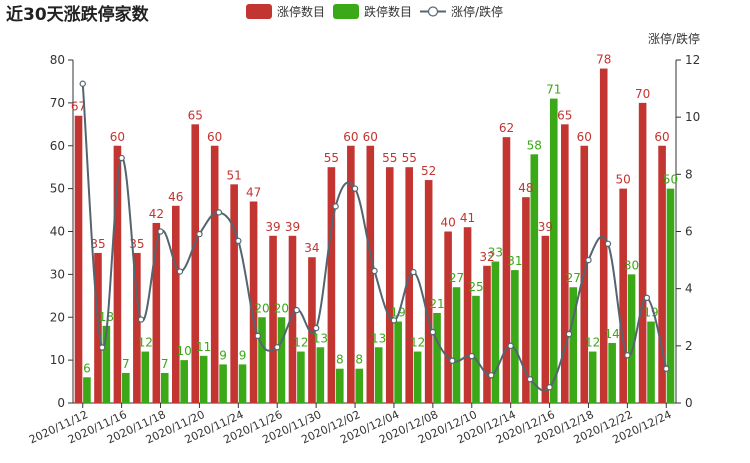  What do you see at coordinates (692, 117) in the screenshot?
I see `y-right-tick-label: 10` at bounding box center [692, 117].